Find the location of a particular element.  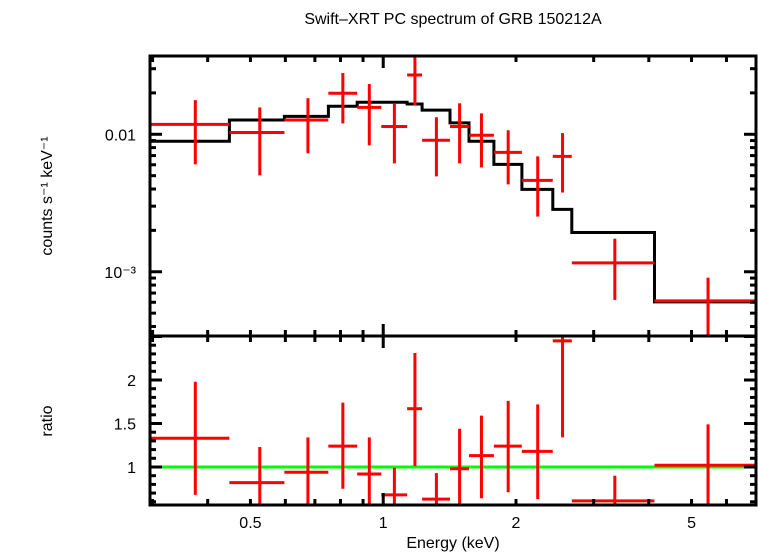

x-tick-label: 5 is located at coordinates (691, 523).